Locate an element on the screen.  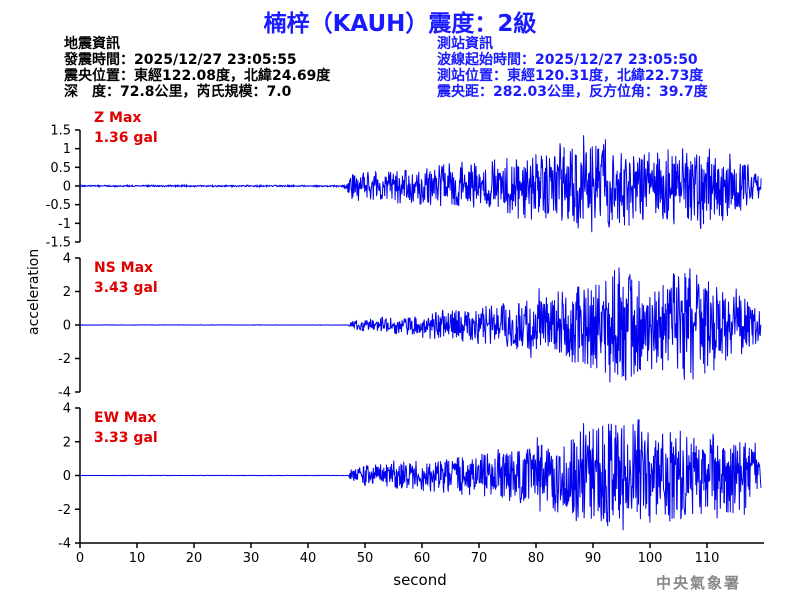
x-axis-label: second is located at coordinates (420, 580).